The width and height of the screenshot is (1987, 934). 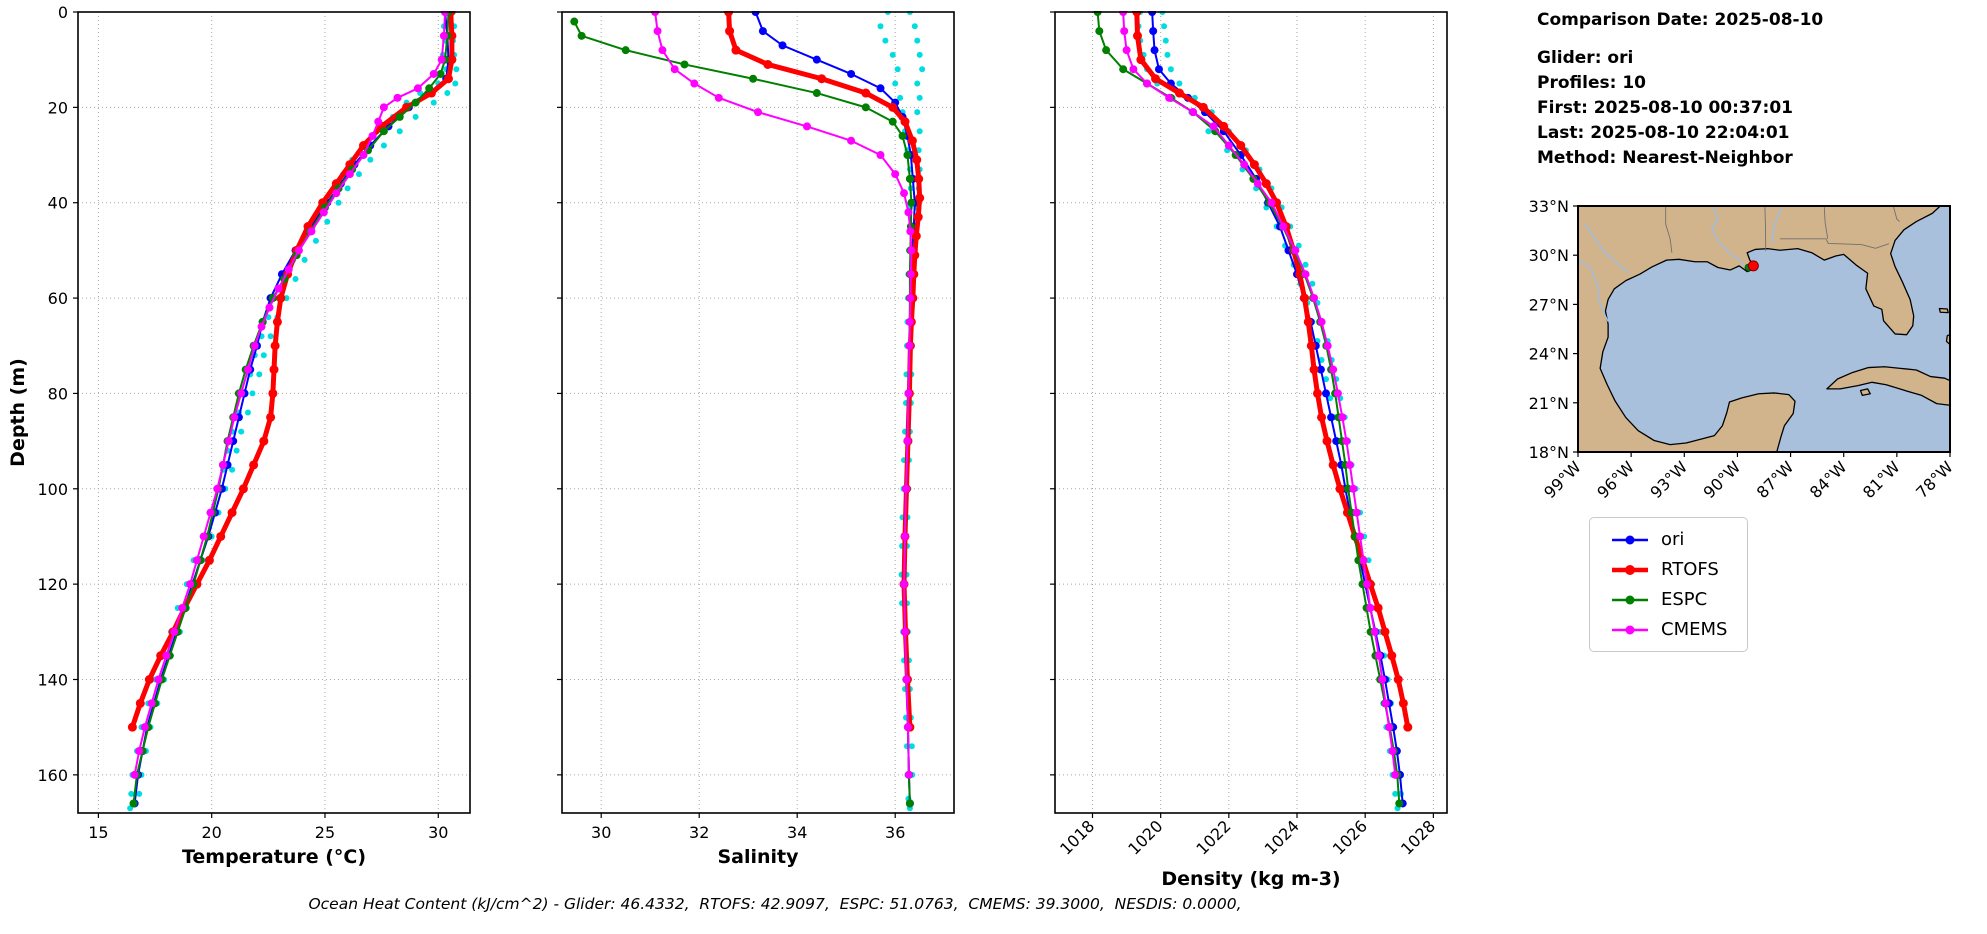 I want to click on svg-text: 40, so click(x=58, y=203).